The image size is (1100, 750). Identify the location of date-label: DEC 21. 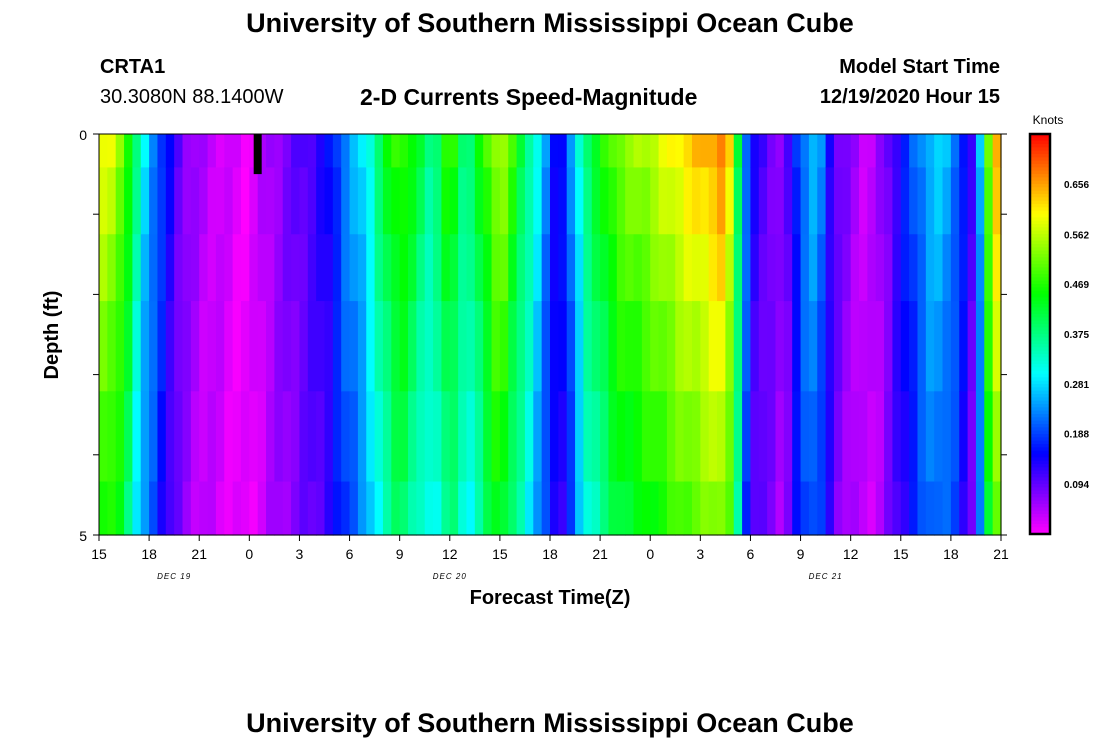
(826, 576).